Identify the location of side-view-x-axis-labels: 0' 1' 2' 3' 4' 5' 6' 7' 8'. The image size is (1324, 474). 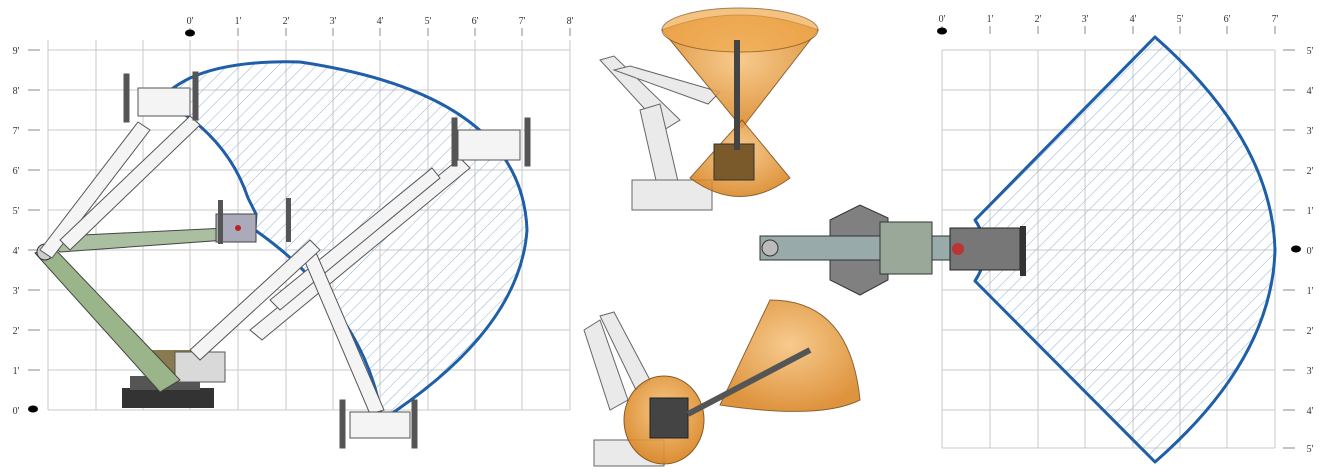
(380, 21).